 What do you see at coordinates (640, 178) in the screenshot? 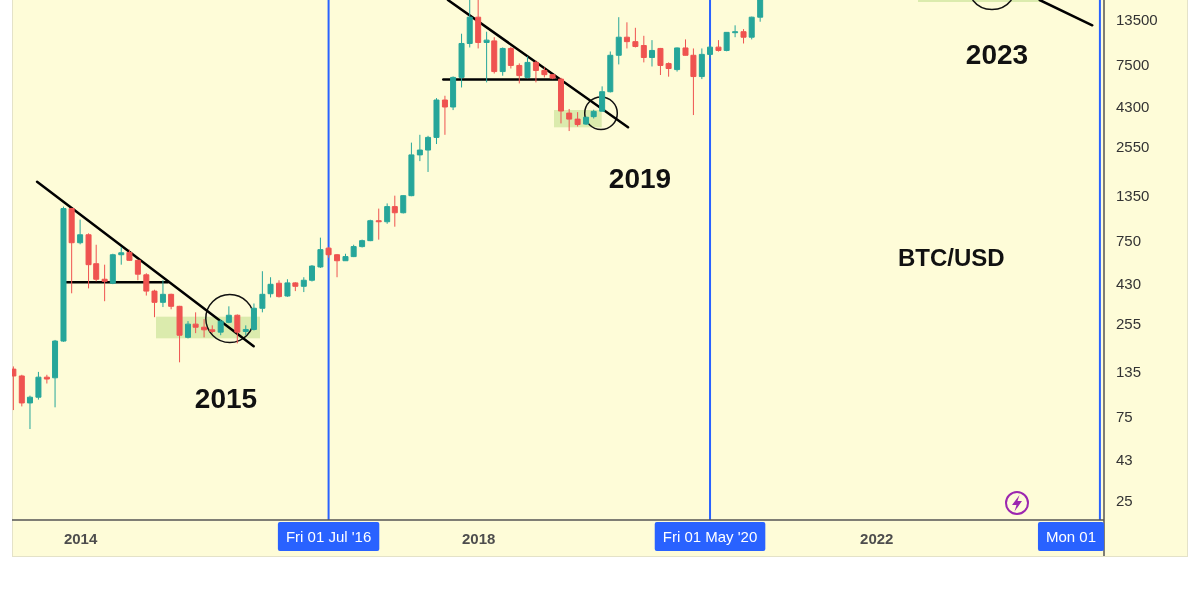
I see `annotation: 2019` at bounding box center [640, 178].